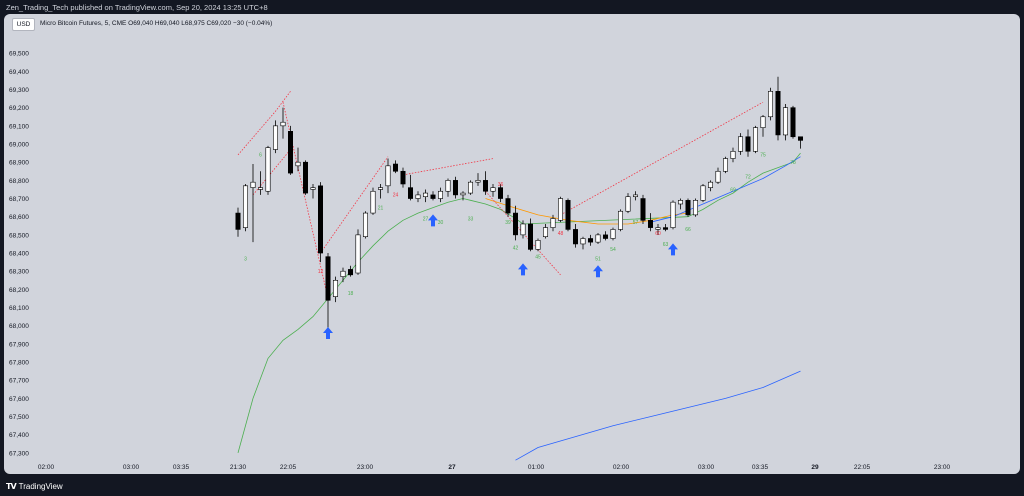  What do you see at coordinates (19, 399) in the screenshot?
I see `y-tick-label: 67,600` at bounding box center [19, 399].